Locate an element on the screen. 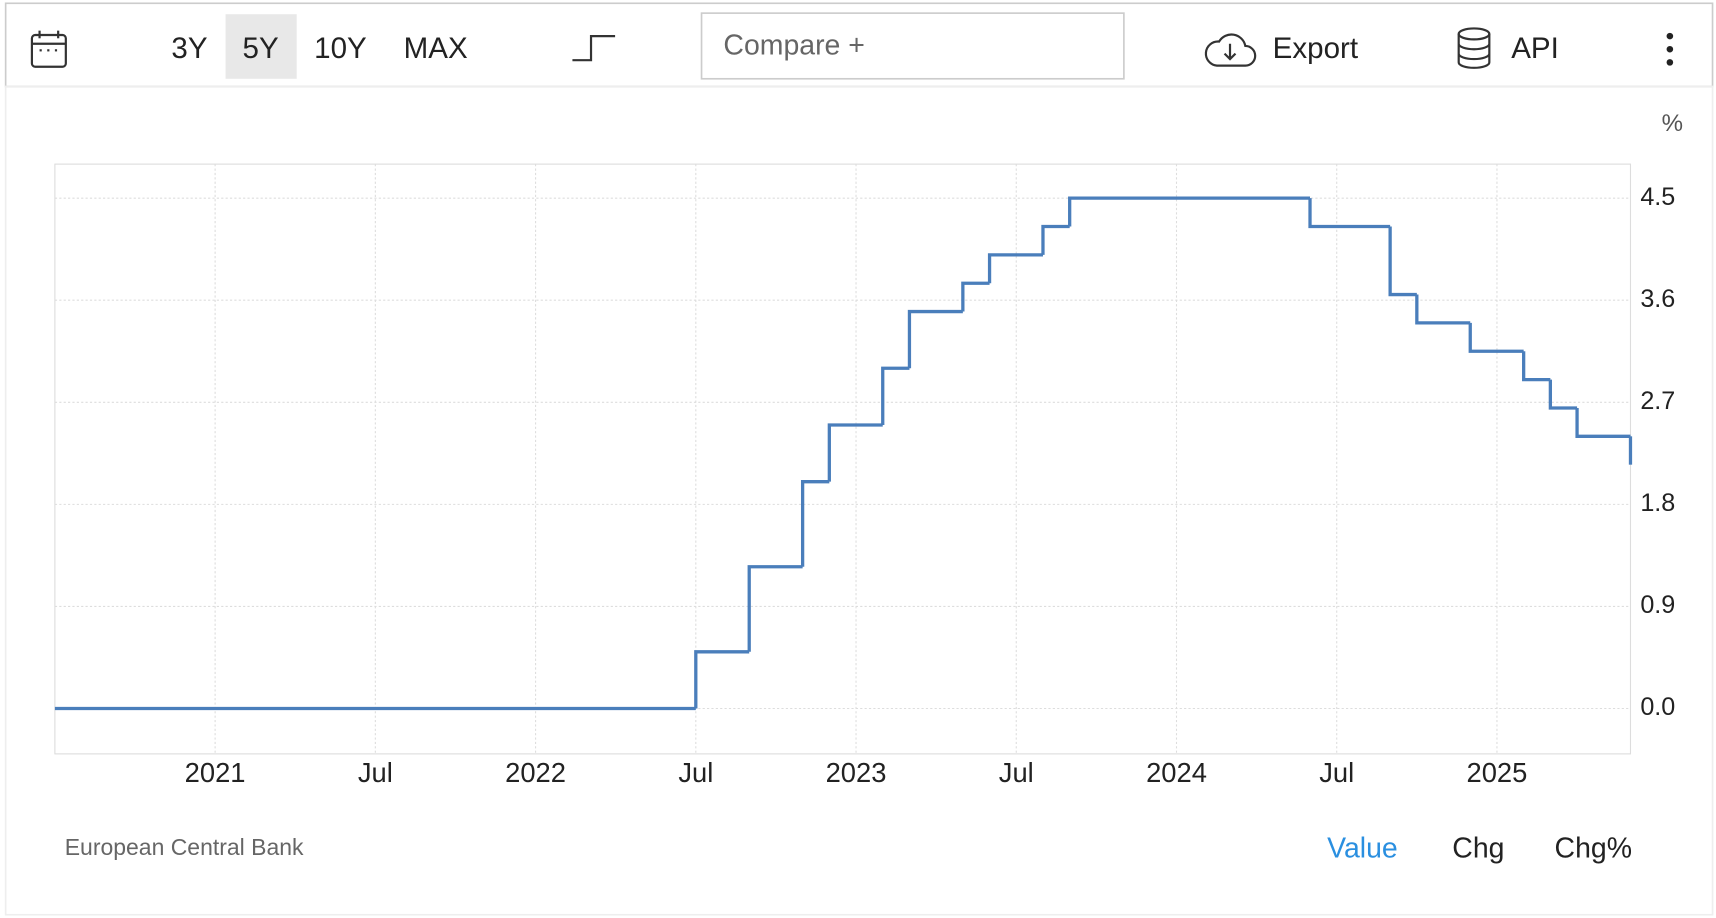 This screenshot has height=918, width=1716. api-button: API is located at coordinates (1535, 48).